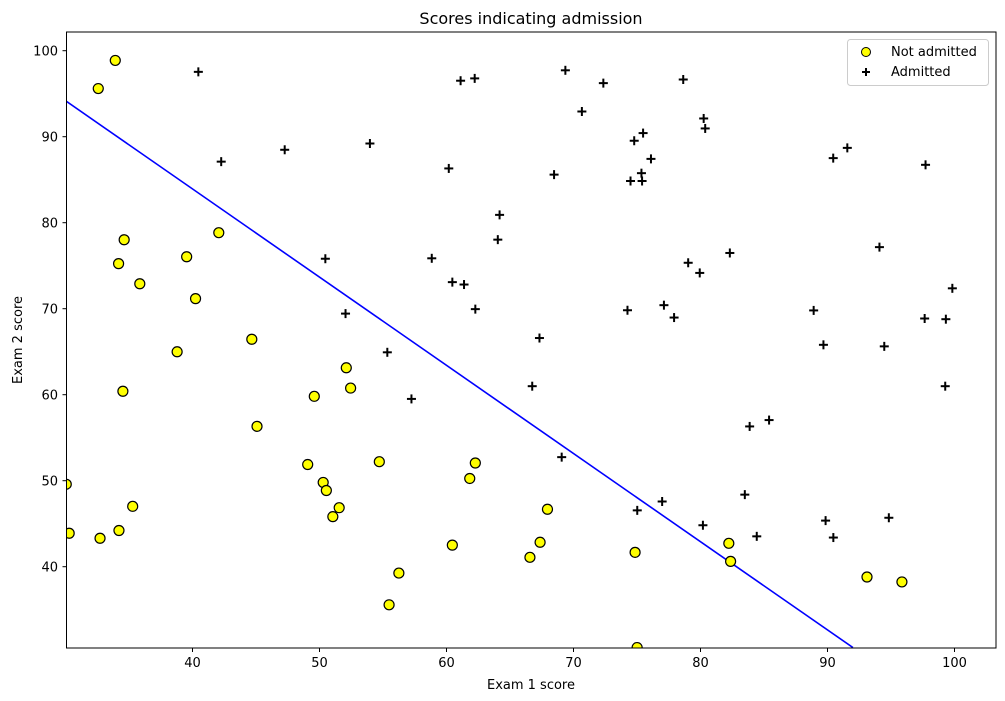 The image size is (1005, 701). What do you see at coordinates (918, 62) in the screenshot?
I see `legend-box` at bounding box center [918, 62].